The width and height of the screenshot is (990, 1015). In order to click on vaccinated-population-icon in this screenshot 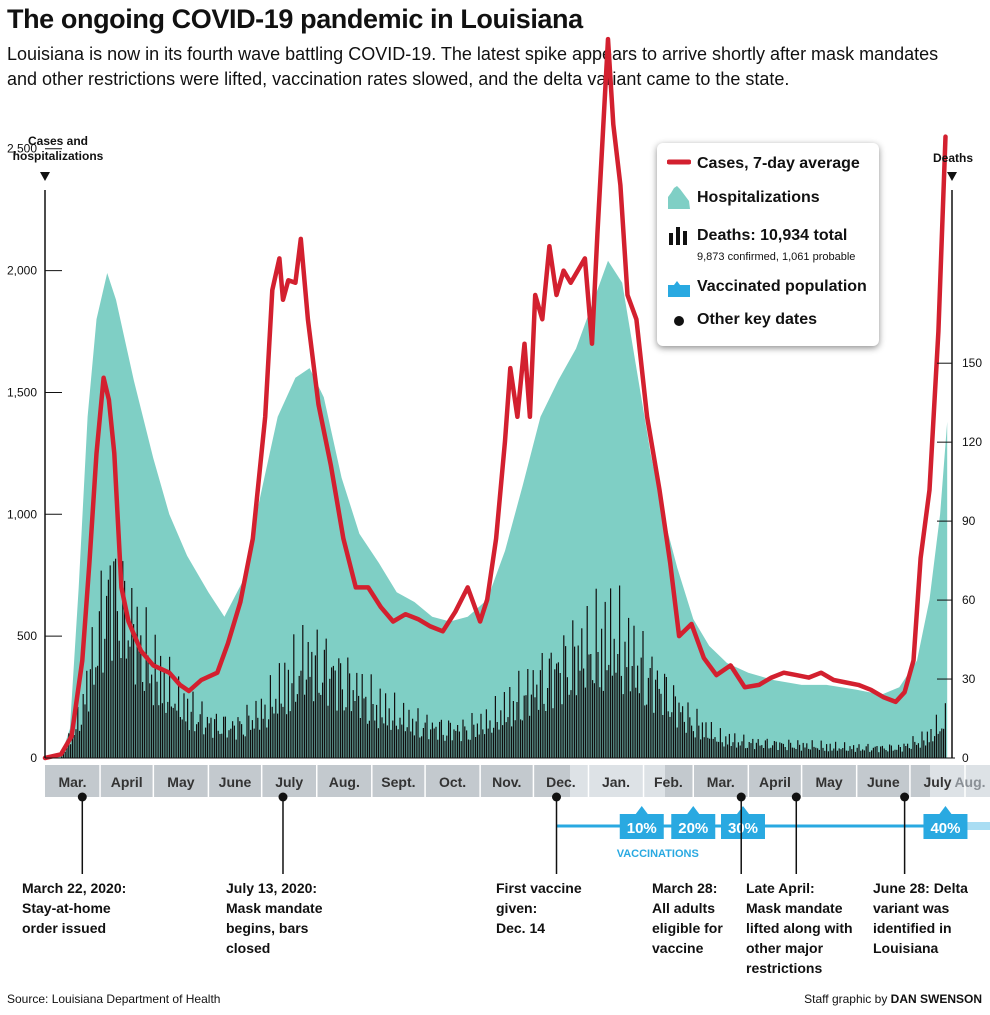, I will do `click(679, 289)`.